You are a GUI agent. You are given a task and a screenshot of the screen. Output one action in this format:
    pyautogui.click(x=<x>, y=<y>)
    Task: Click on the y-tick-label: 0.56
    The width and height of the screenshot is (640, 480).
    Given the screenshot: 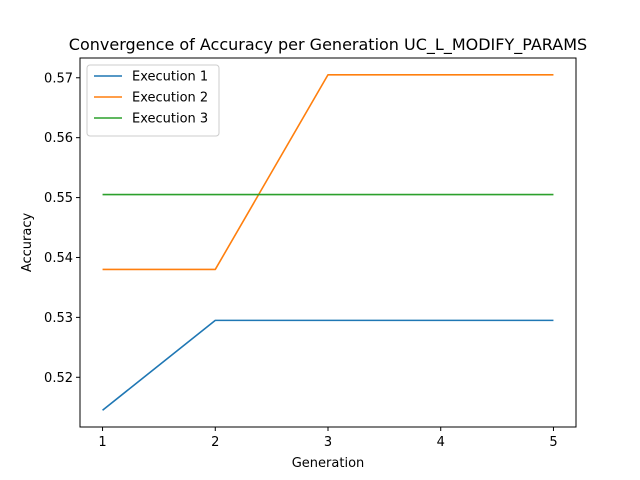 What is the action you would take?
    pyautogui.click(x=58, y=138)
    